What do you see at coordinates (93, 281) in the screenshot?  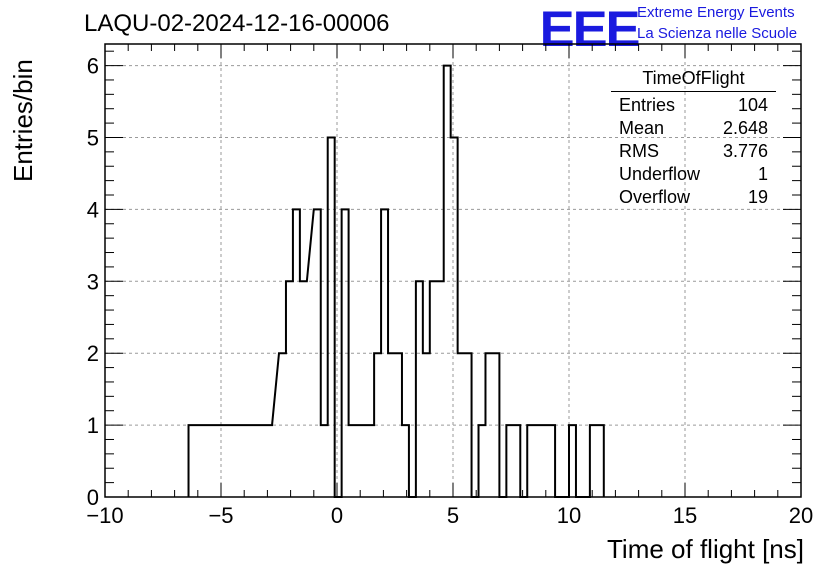 I see `y-tick-label: 3` at bounding box center [93, 281].